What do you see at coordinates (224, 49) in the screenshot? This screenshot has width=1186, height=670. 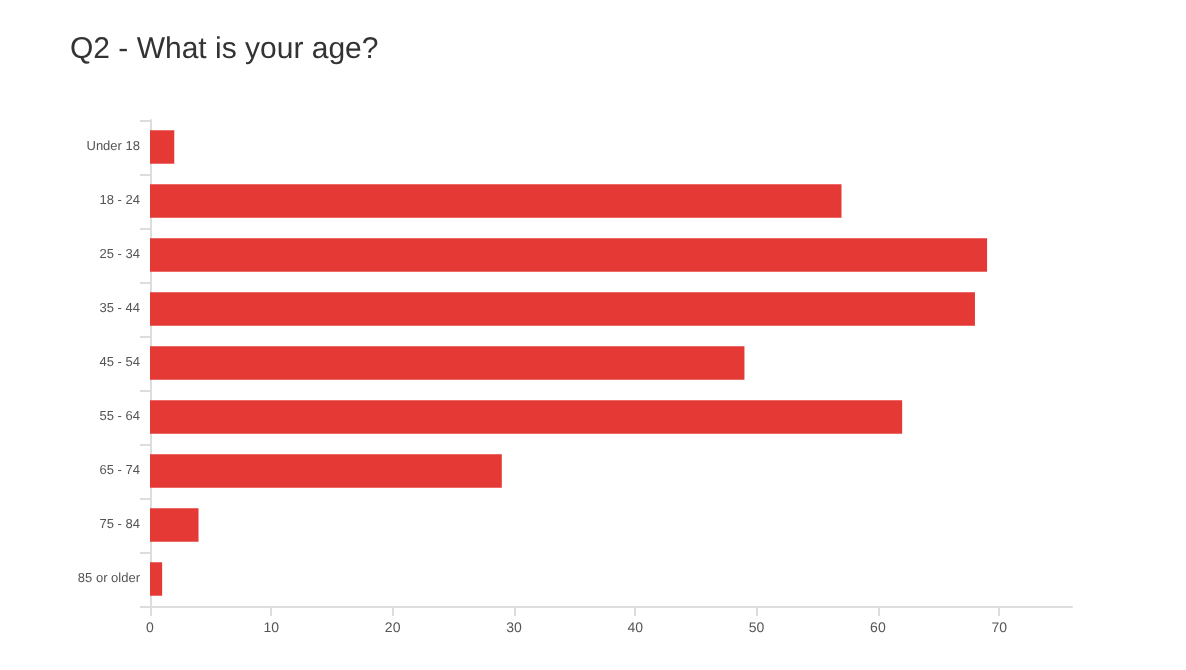 I see `chart-title: Q2 - What is your age?` at bounding box center [224, 49].